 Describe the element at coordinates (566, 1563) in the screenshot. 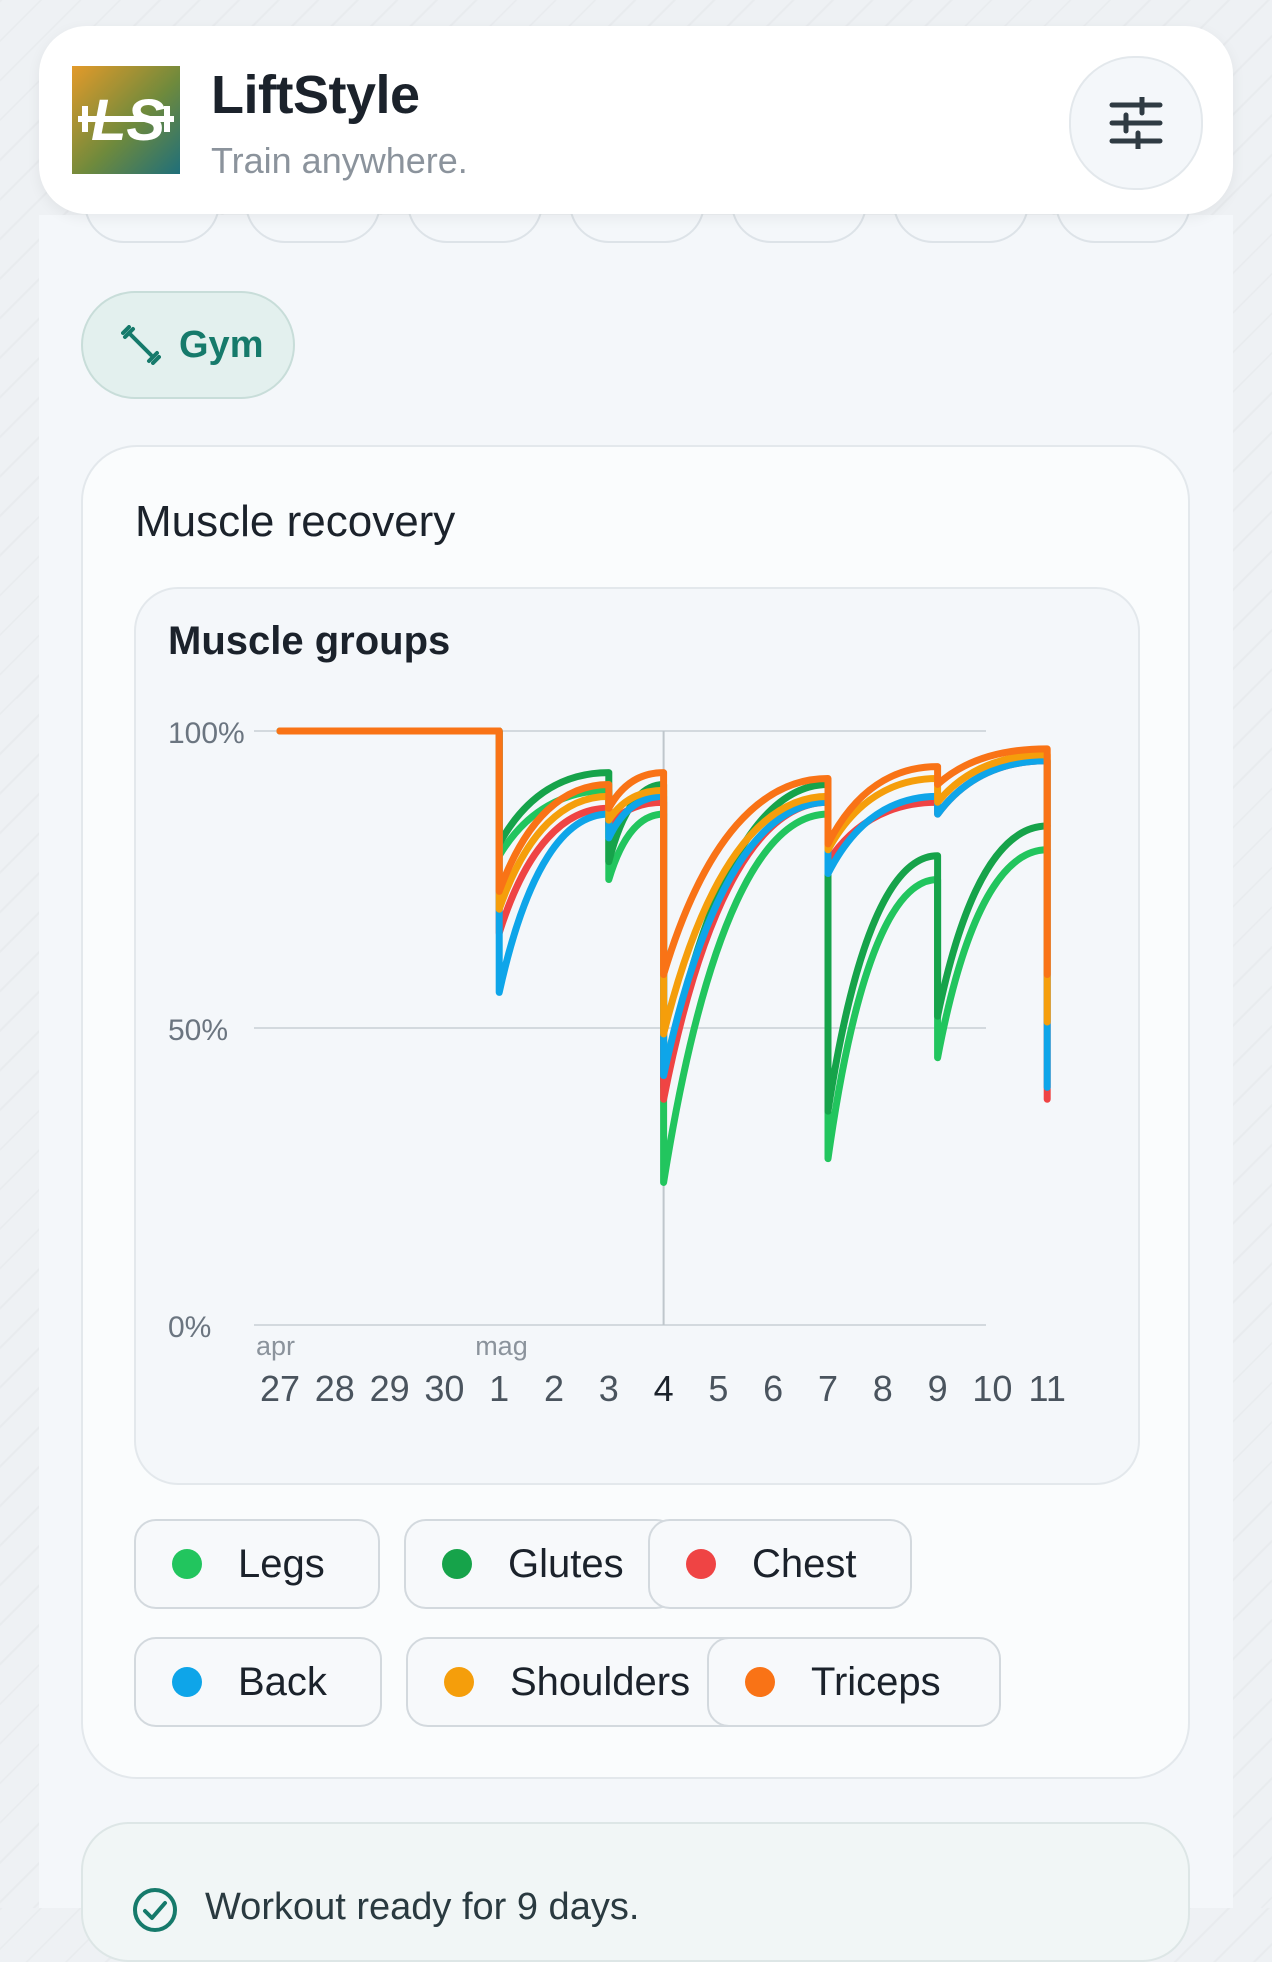

I see `legend-label: Glutes` at that location.